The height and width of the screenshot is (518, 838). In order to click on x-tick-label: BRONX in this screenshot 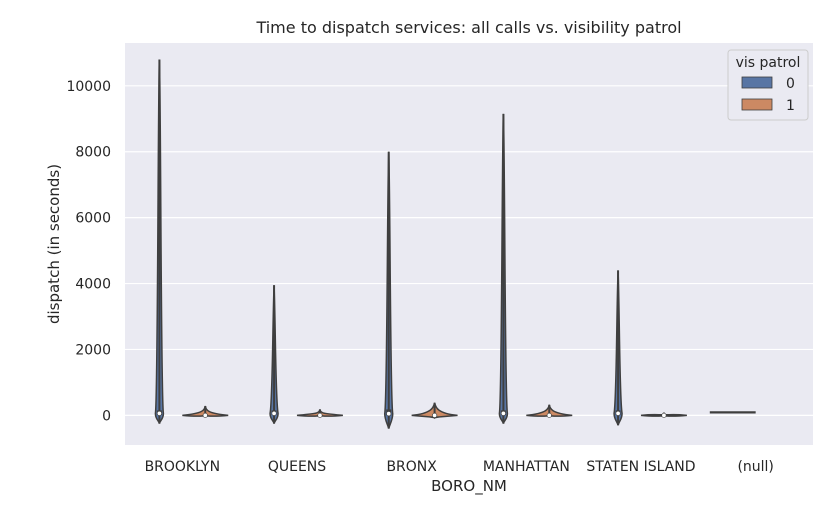, I will do `click(411, 467)`.